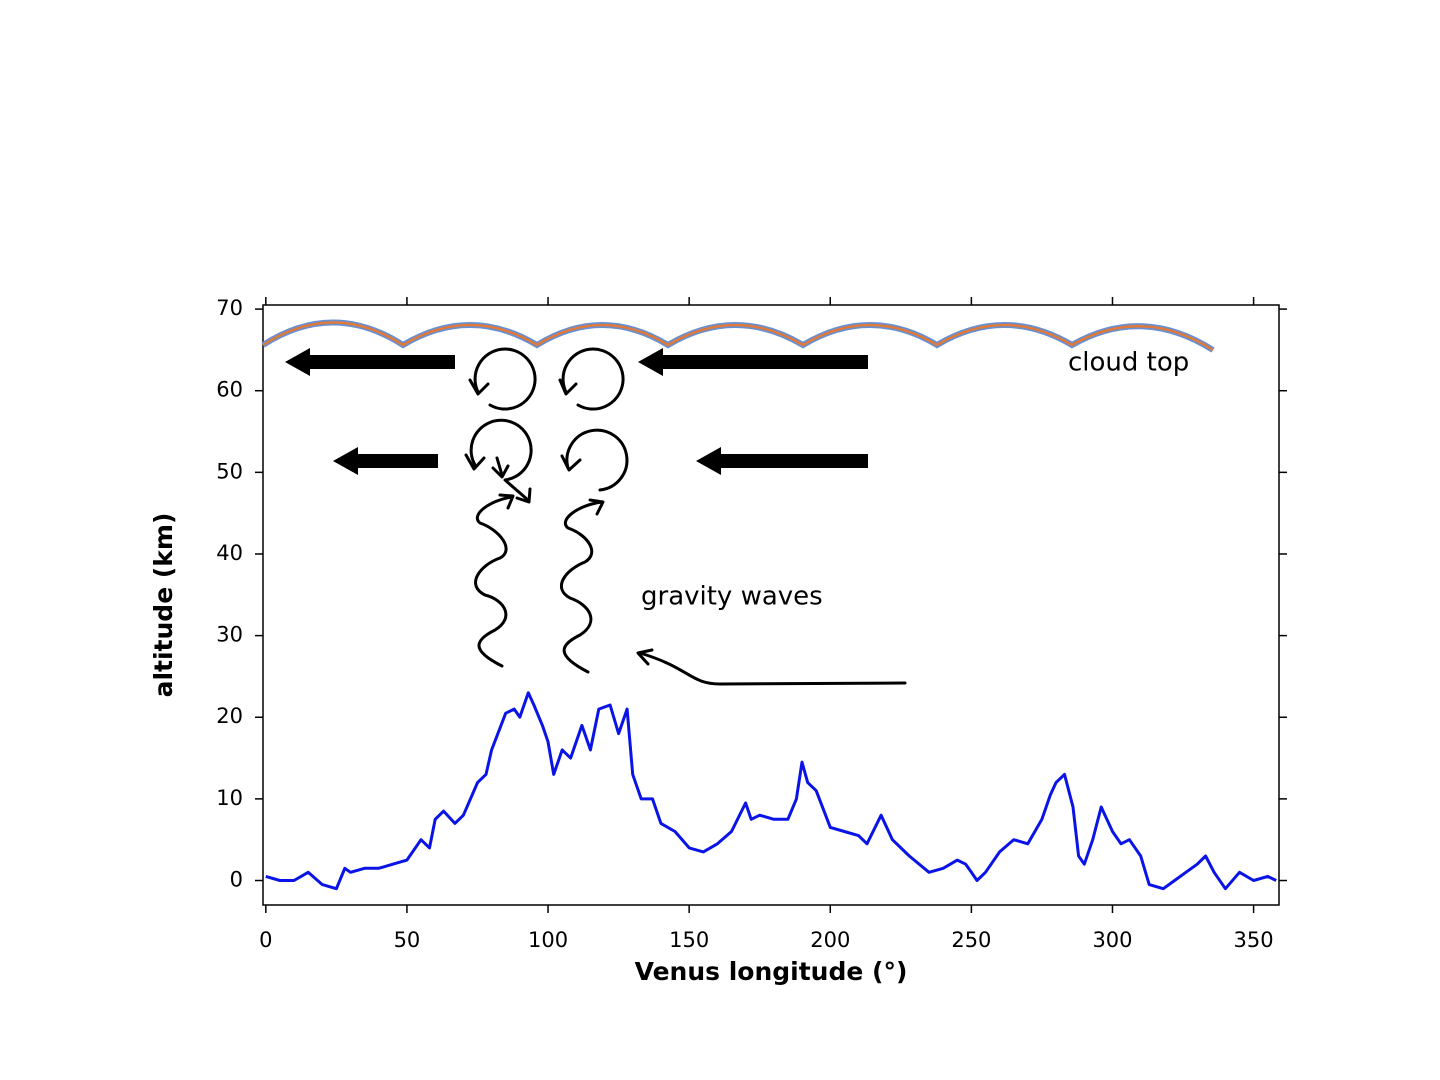 This screenshot has height=1080, width=1440. Describe the element at coordinates (229, 716) in the screenshot. I see `y-tick-label: 20` at that location.